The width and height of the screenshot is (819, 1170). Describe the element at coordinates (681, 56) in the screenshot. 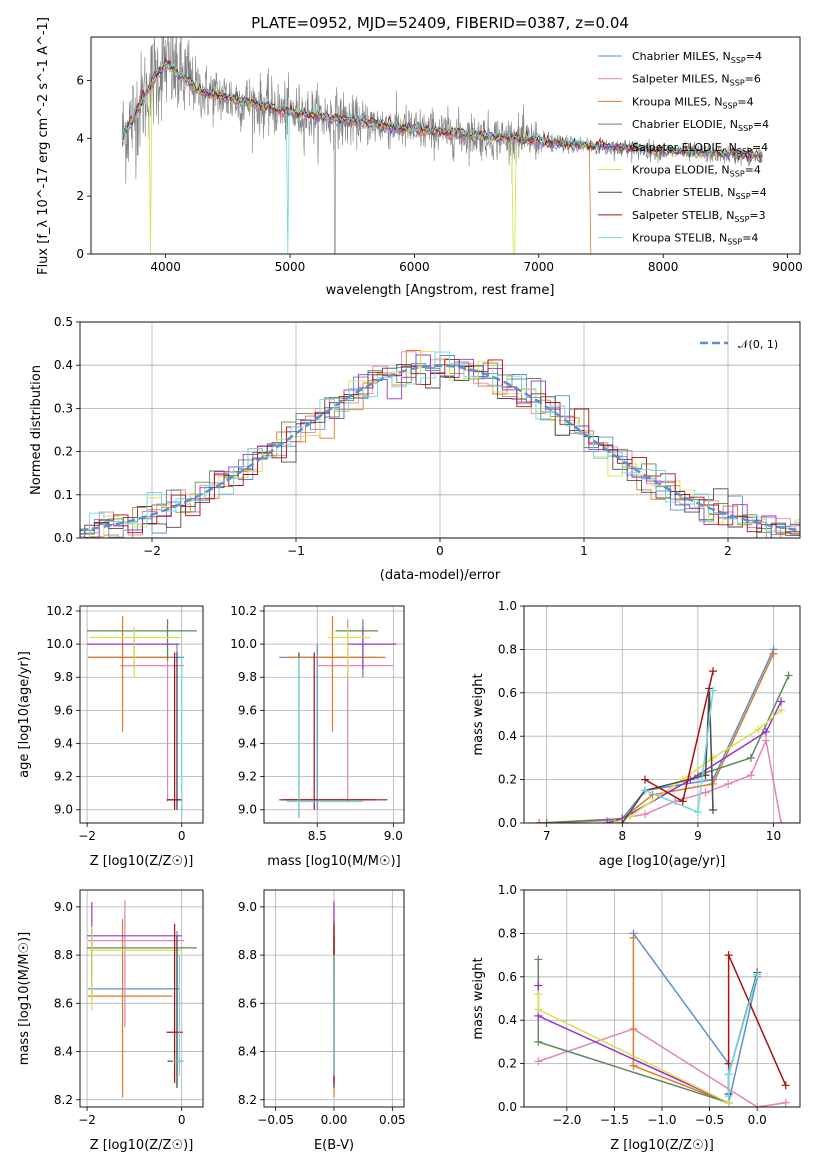

I see `legend-label-text: Chabrier MILES, N` at that location.